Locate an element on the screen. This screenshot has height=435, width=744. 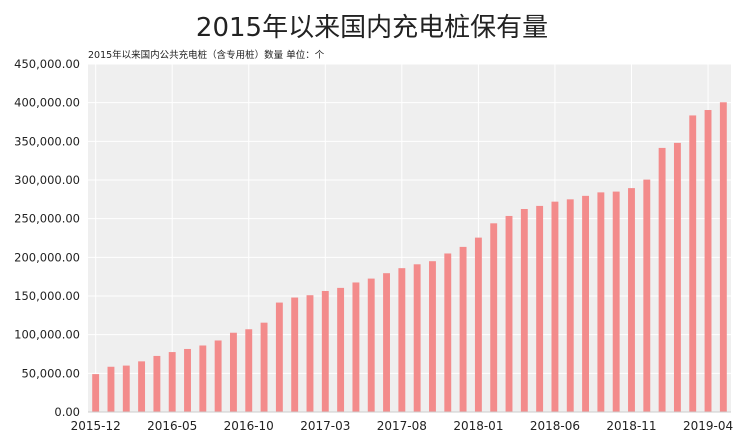
y-tick-label: 0.00 is located at coordinates (67, 412).